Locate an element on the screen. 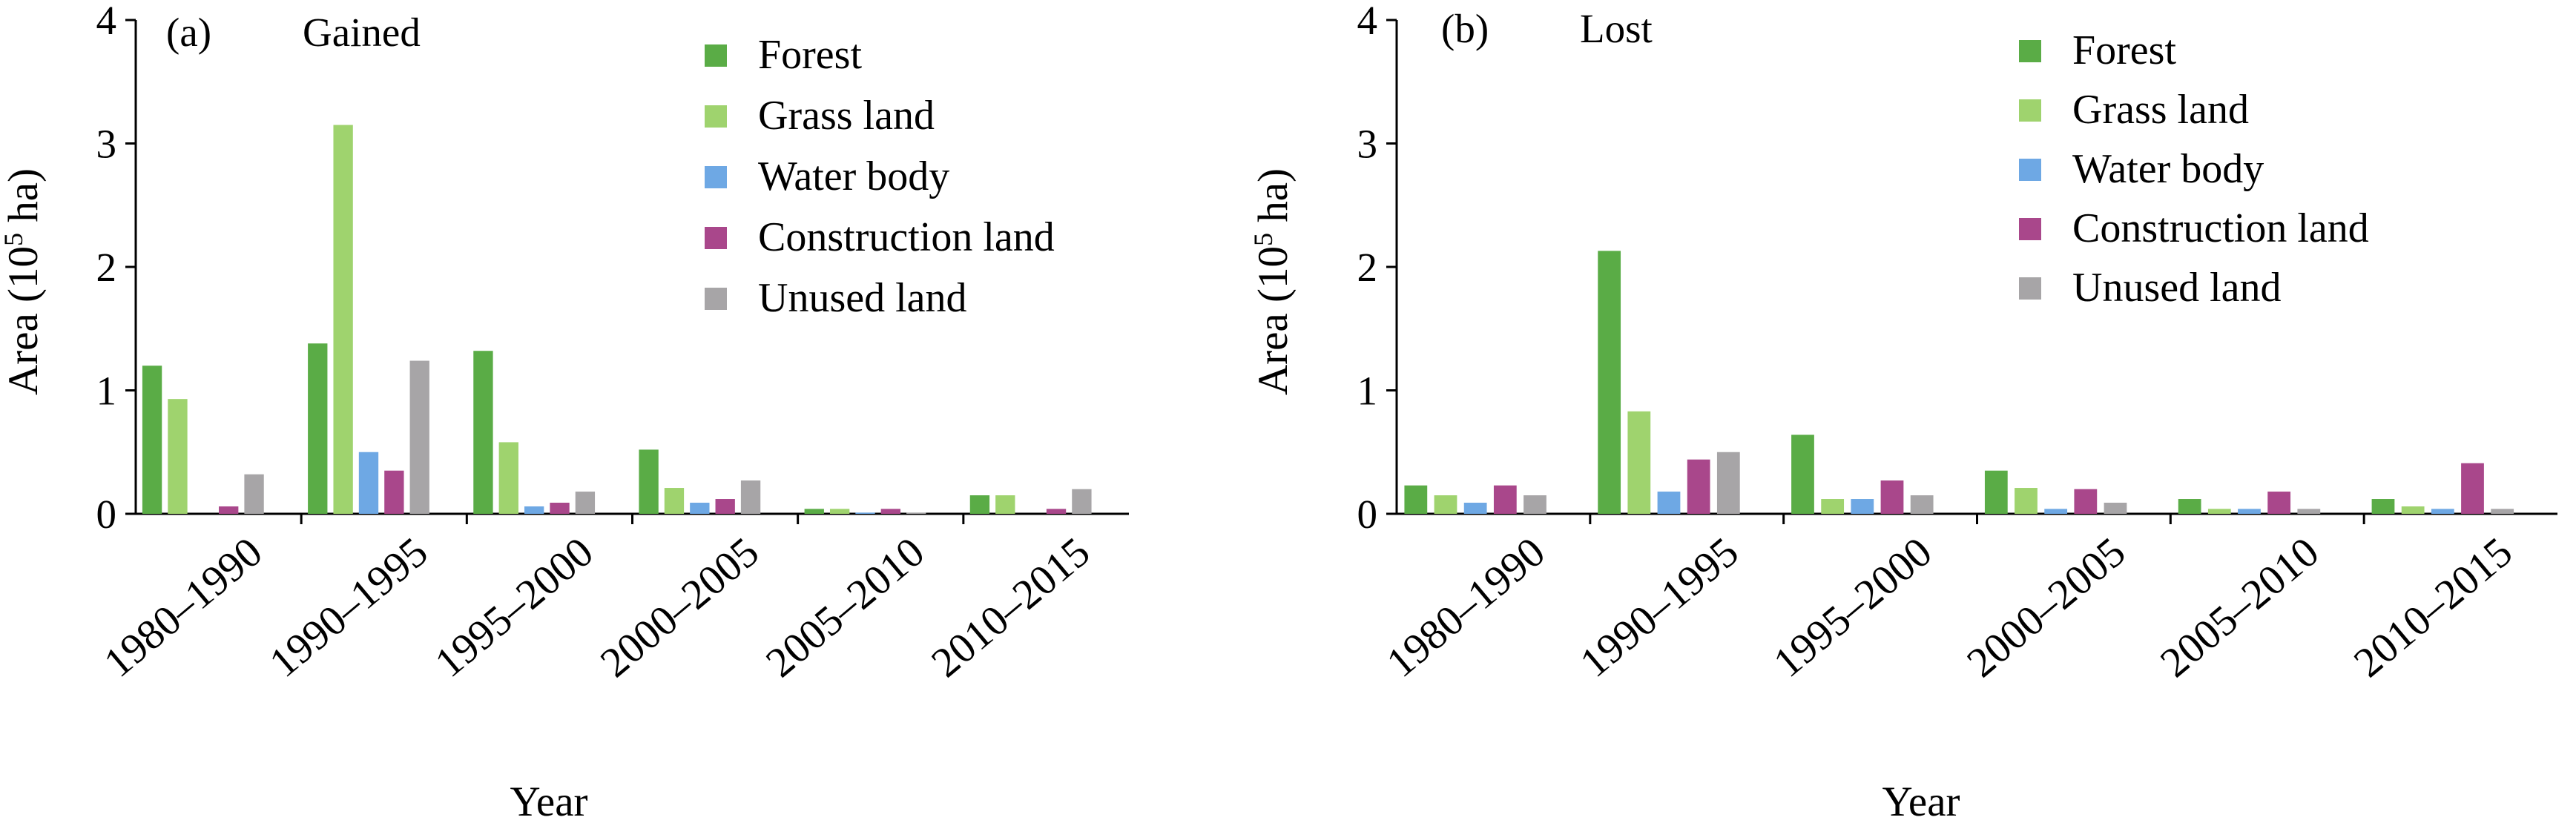  bar-grass-land-2005–2010 is located at coordinates (2219, 511).